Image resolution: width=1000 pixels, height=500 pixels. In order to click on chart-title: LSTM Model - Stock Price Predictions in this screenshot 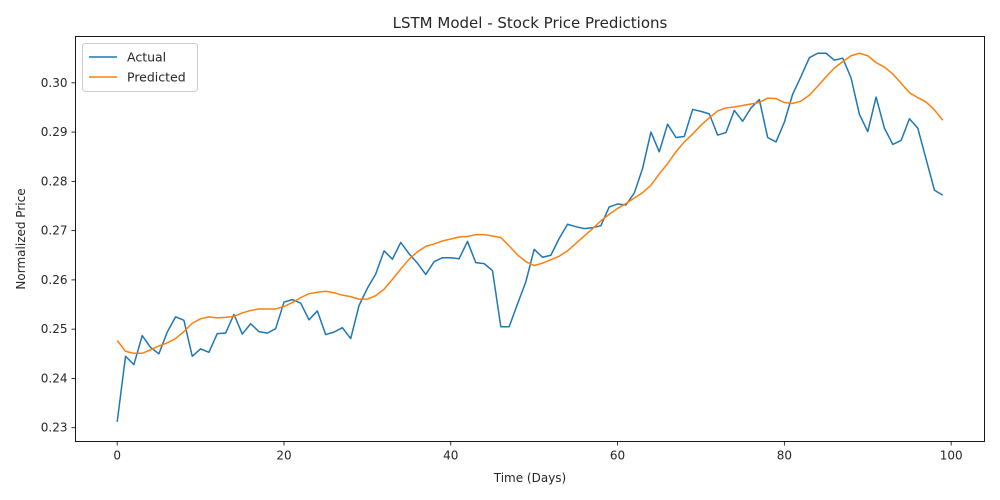, I will do `click(530, 23)`.